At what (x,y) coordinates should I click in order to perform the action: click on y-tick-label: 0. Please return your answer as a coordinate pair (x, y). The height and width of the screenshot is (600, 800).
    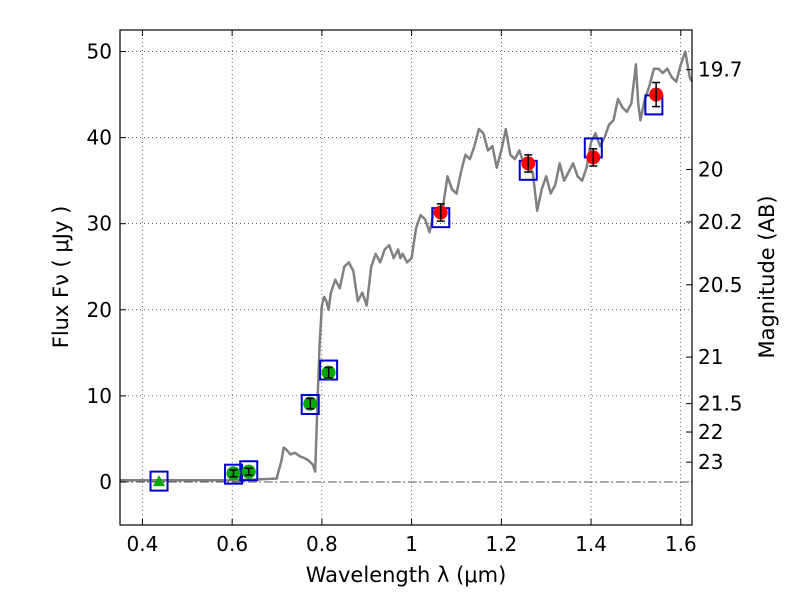
    Looking at the image, I should click on (105, 482).